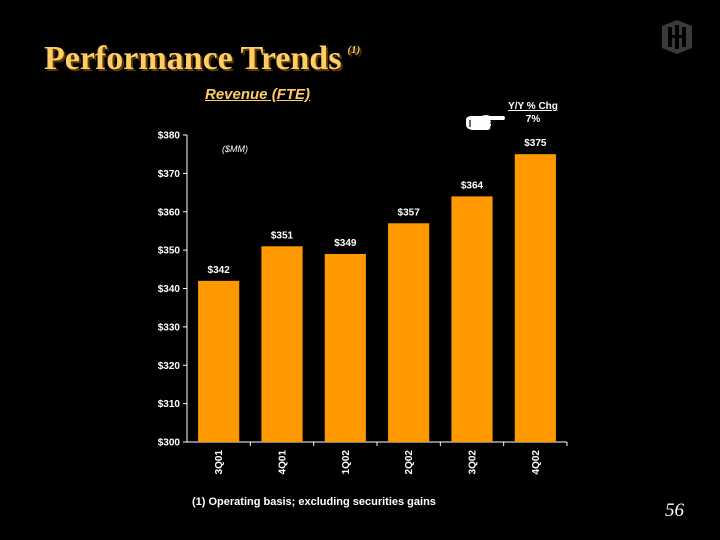  I want to click on x-tick-label: 1Q02, so click(346, 462).